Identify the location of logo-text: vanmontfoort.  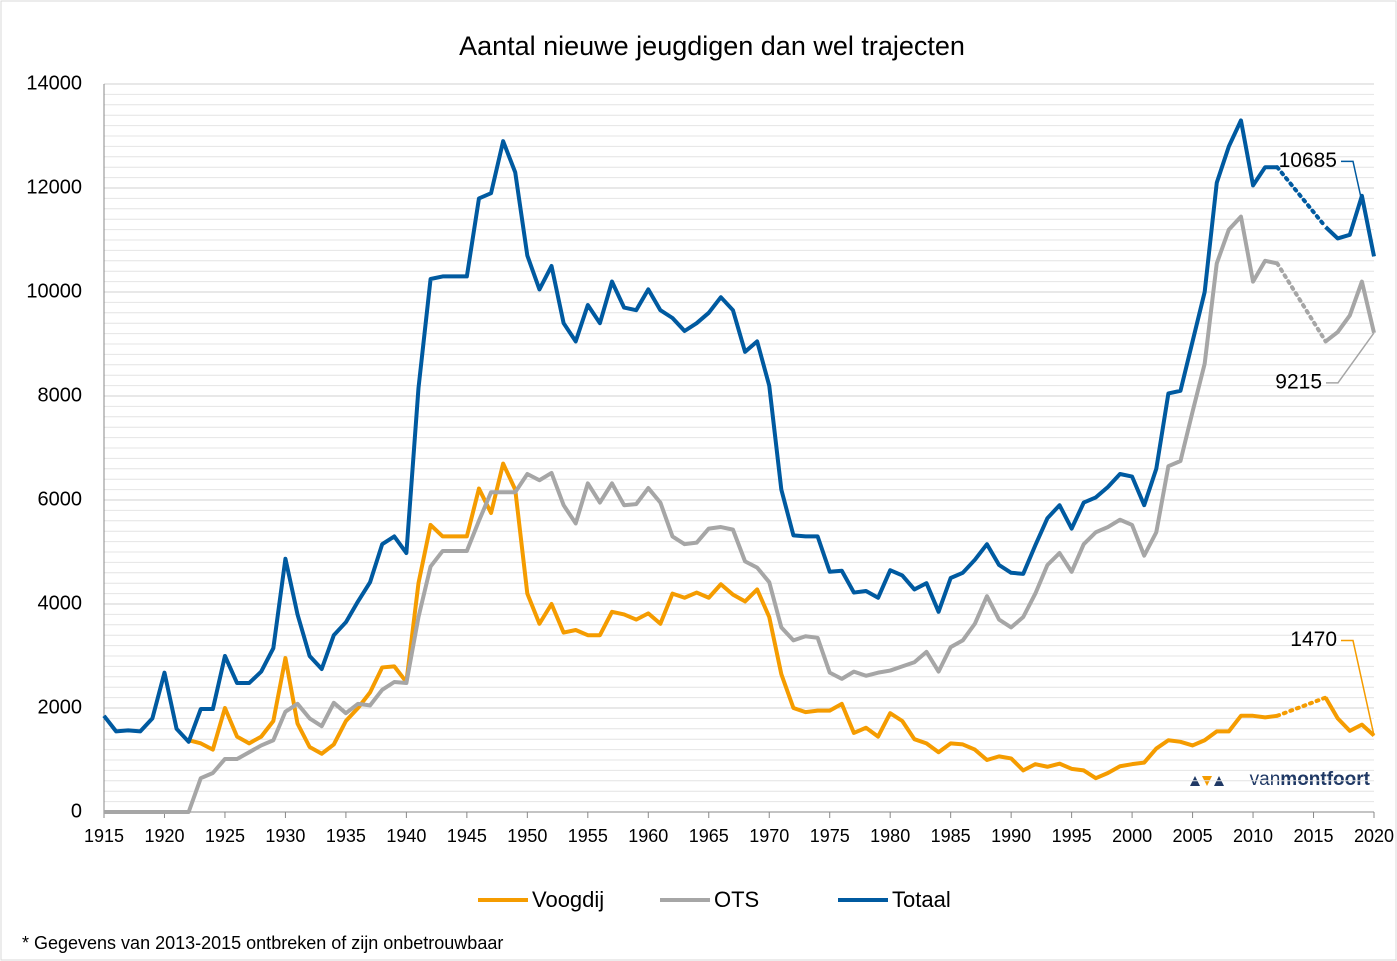
(1310, 779).